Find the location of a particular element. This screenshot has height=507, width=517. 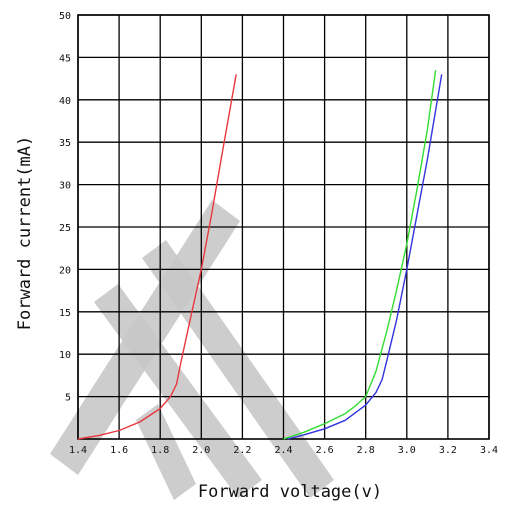

y-axis-title: Forward current(mA) is located at coordinates (25, 233).